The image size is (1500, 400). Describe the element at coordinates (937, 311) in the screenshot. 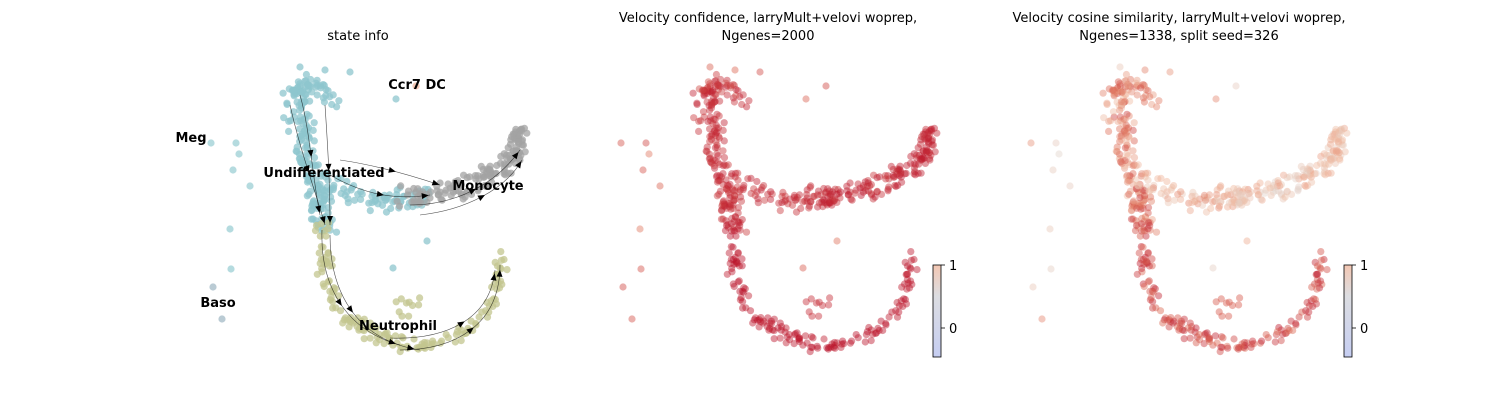

I see `panel2-colorbar-bar` at that location.